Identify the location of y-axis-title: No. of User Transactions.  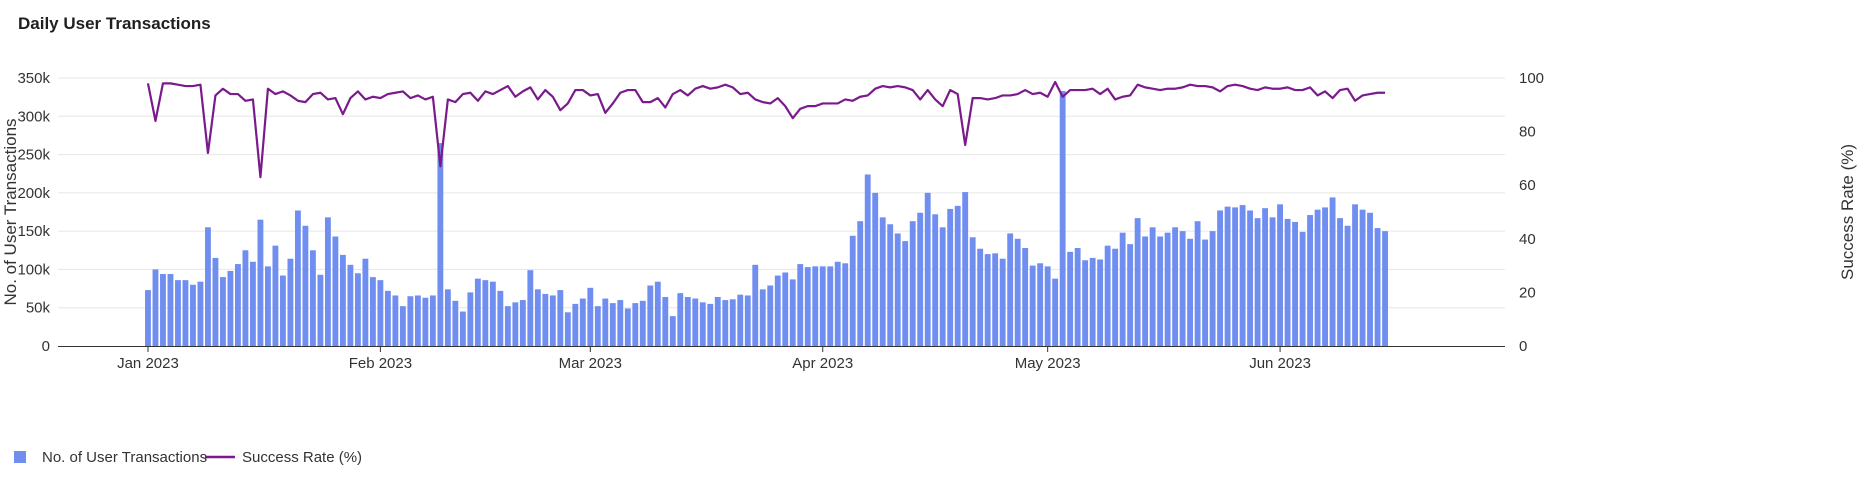
(10, 211).